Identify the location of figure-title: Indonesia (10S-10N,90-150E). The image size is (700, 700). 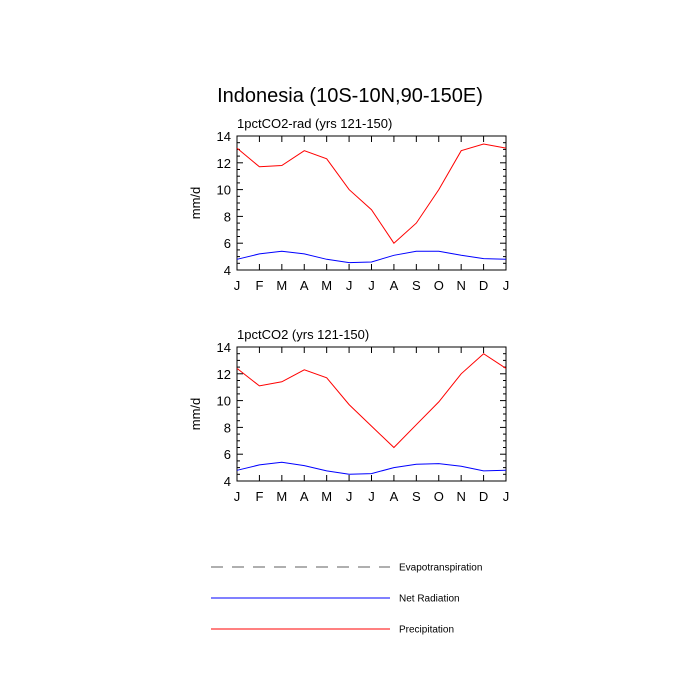
(350, 96).